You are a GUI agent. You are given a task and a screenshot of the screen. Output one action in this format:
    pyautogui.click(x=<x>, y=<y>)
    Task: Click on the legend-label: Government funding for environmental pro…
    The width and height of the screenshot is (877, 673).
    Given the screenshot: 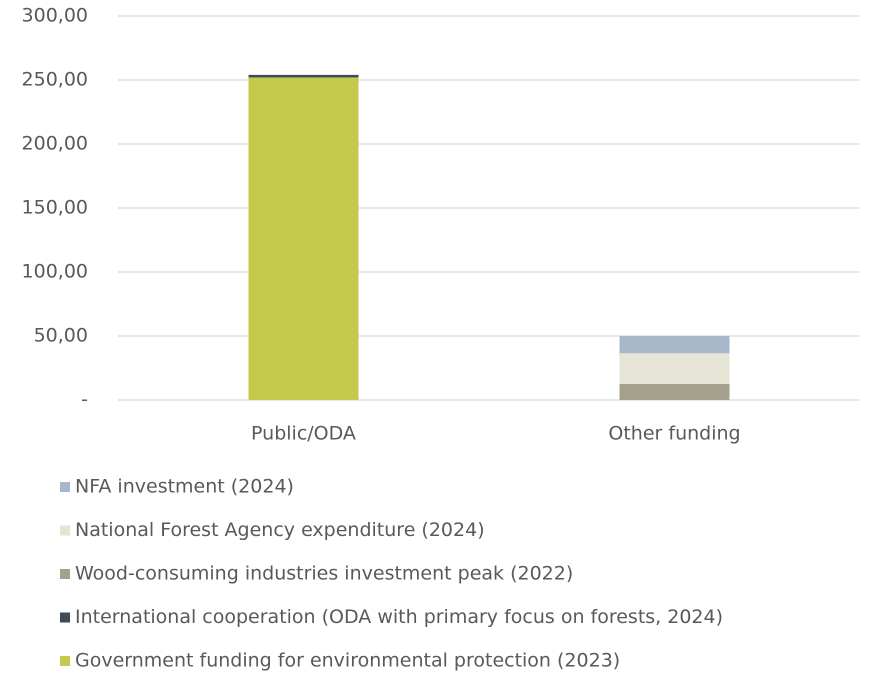 What is the action you would take?
    pyautogui.click(x=347, y=661)
    